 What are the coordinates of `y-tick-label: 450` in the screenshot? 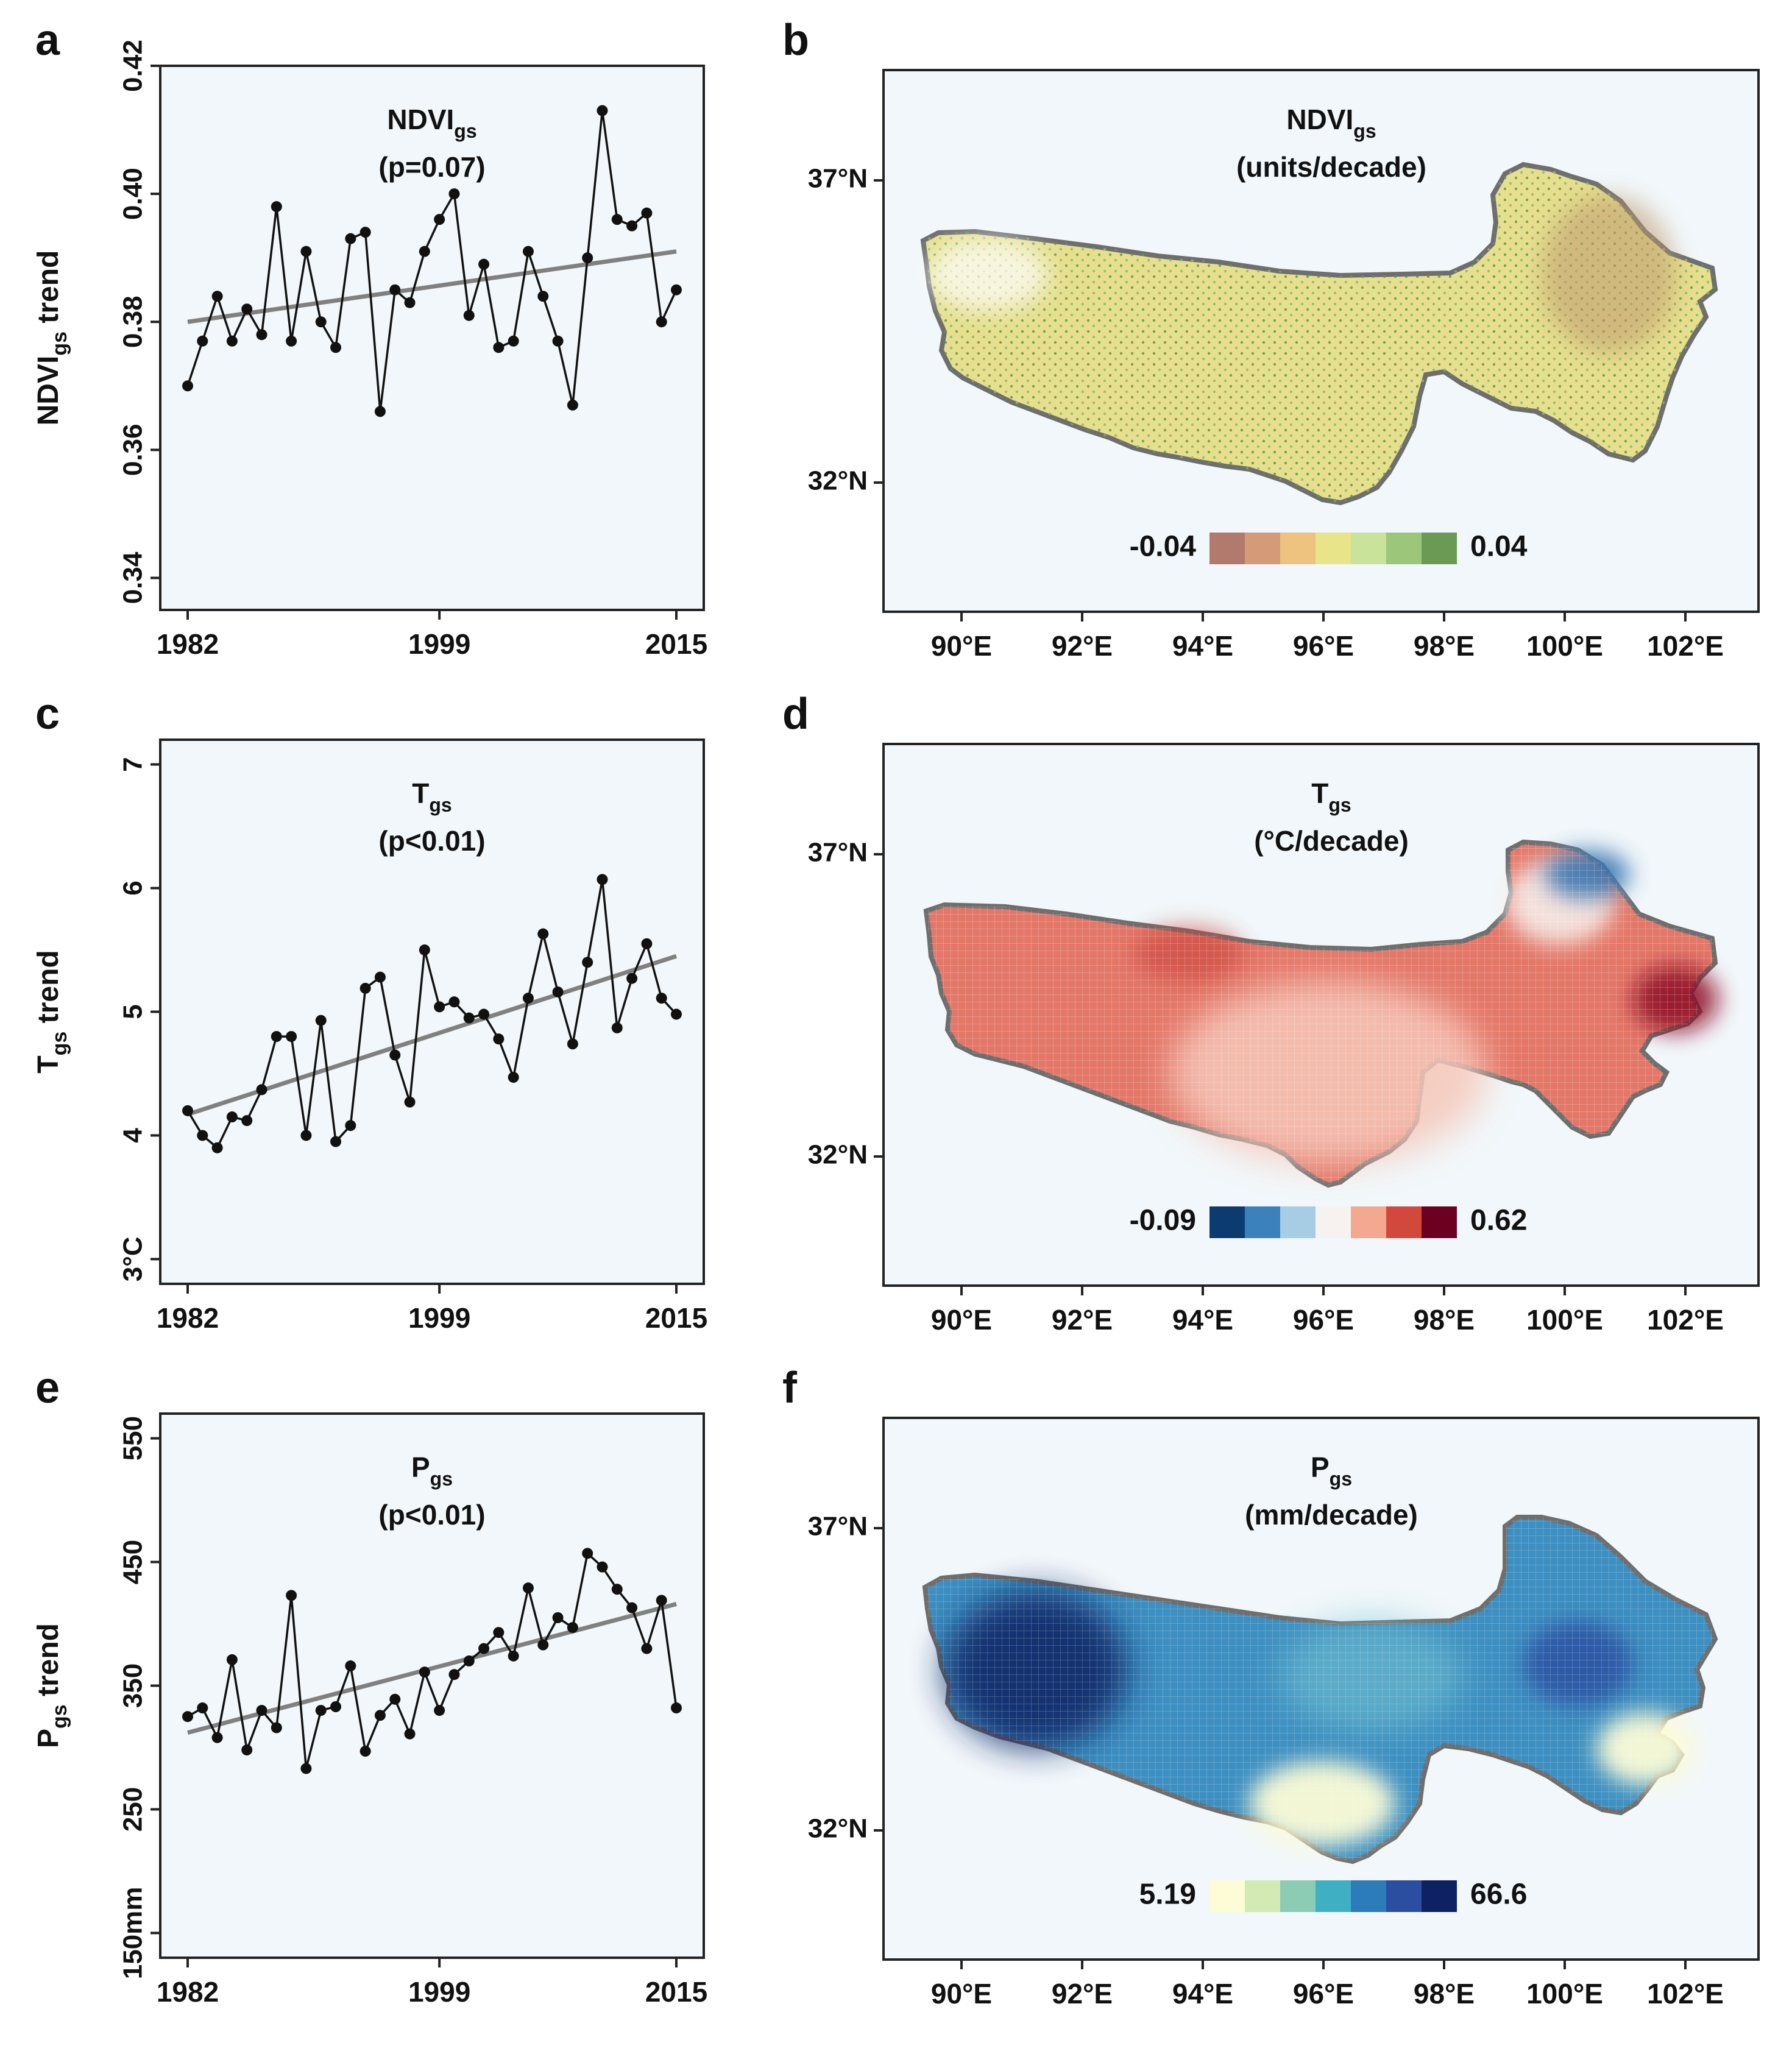 It's located at (133, 1562).